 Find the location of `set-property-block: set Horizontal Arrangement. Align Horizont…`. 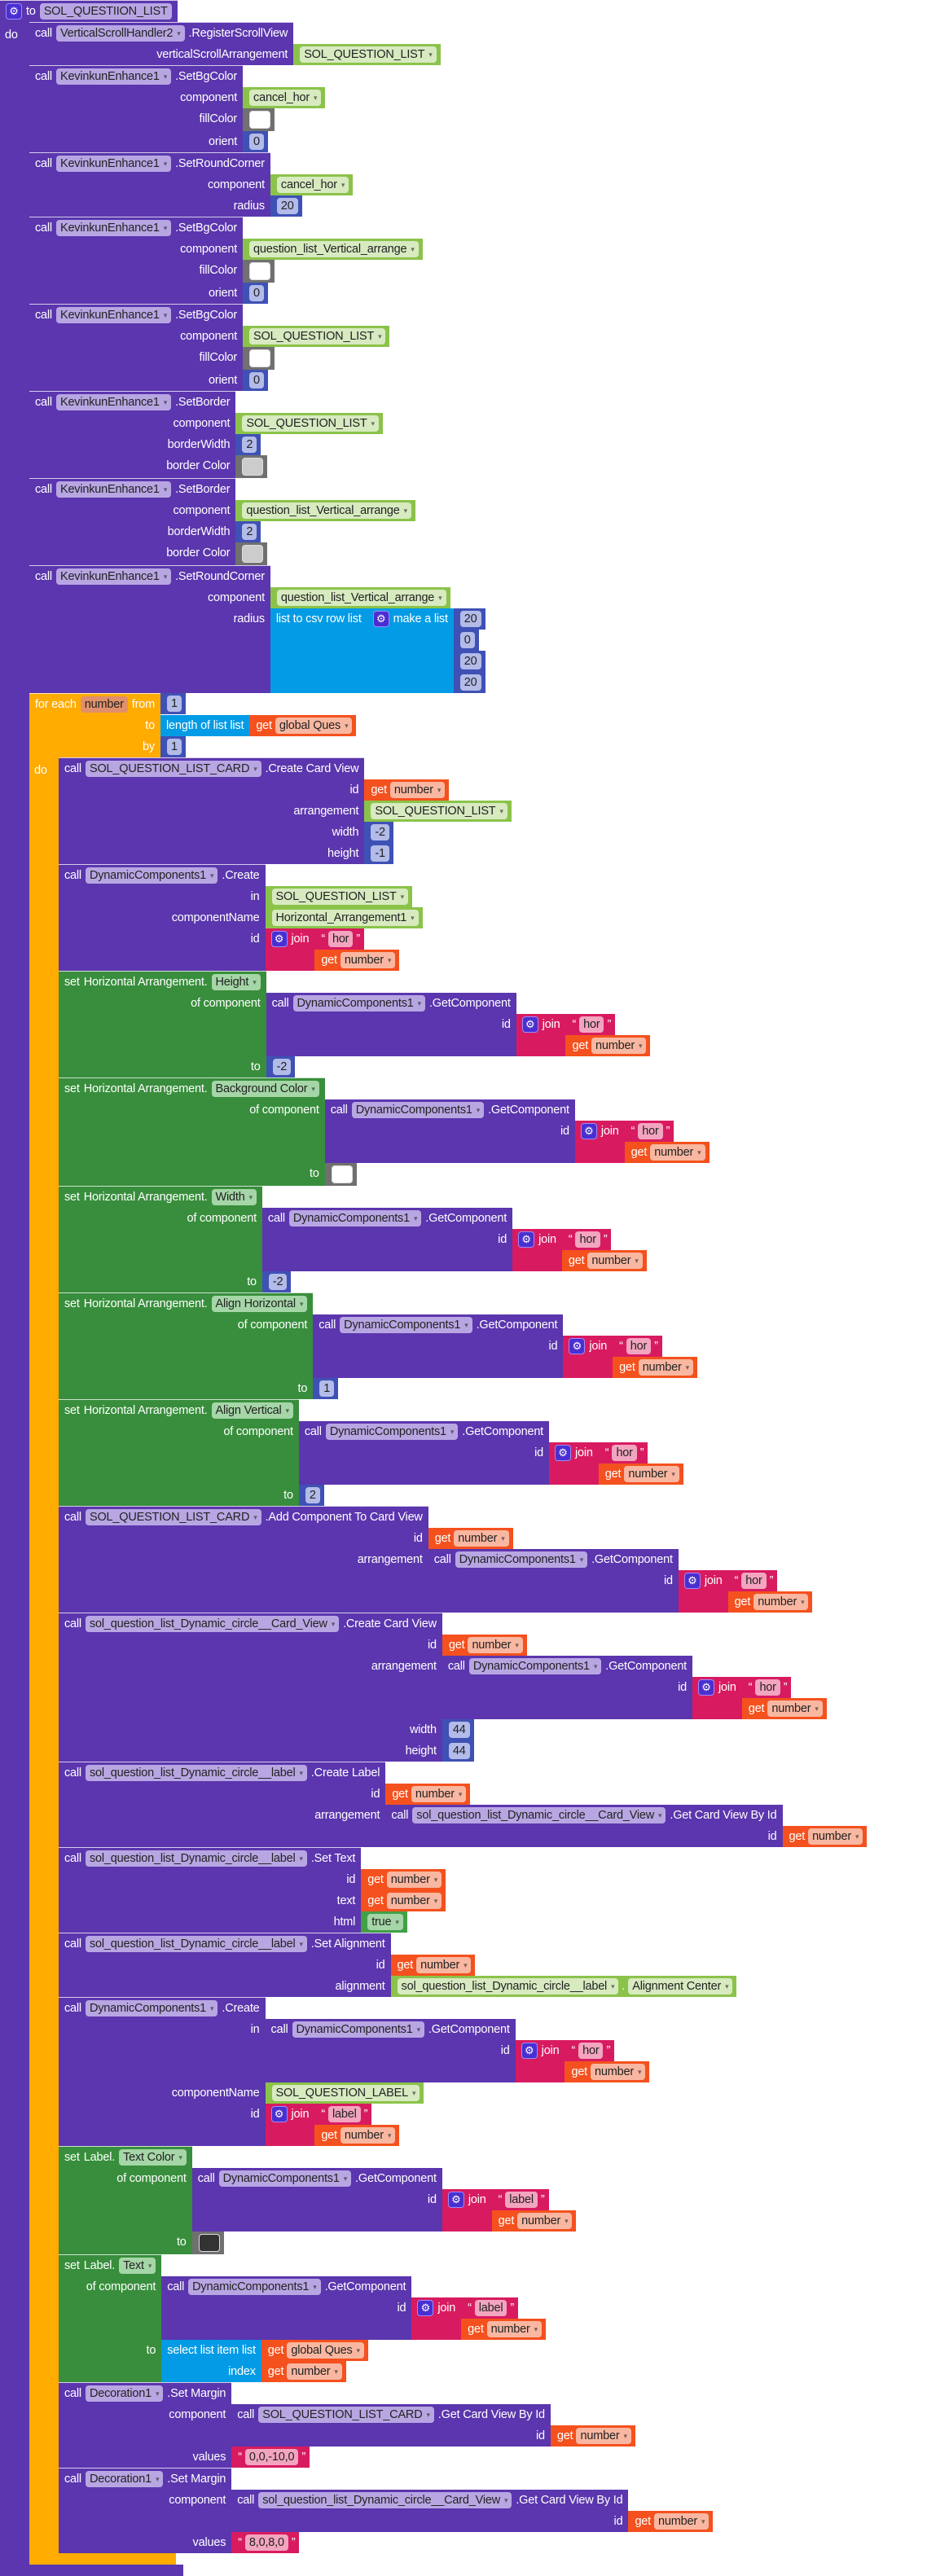

set-property-block: set Horizontal Arrangement. Align Horizont… is located at coordinates (378, 1345).